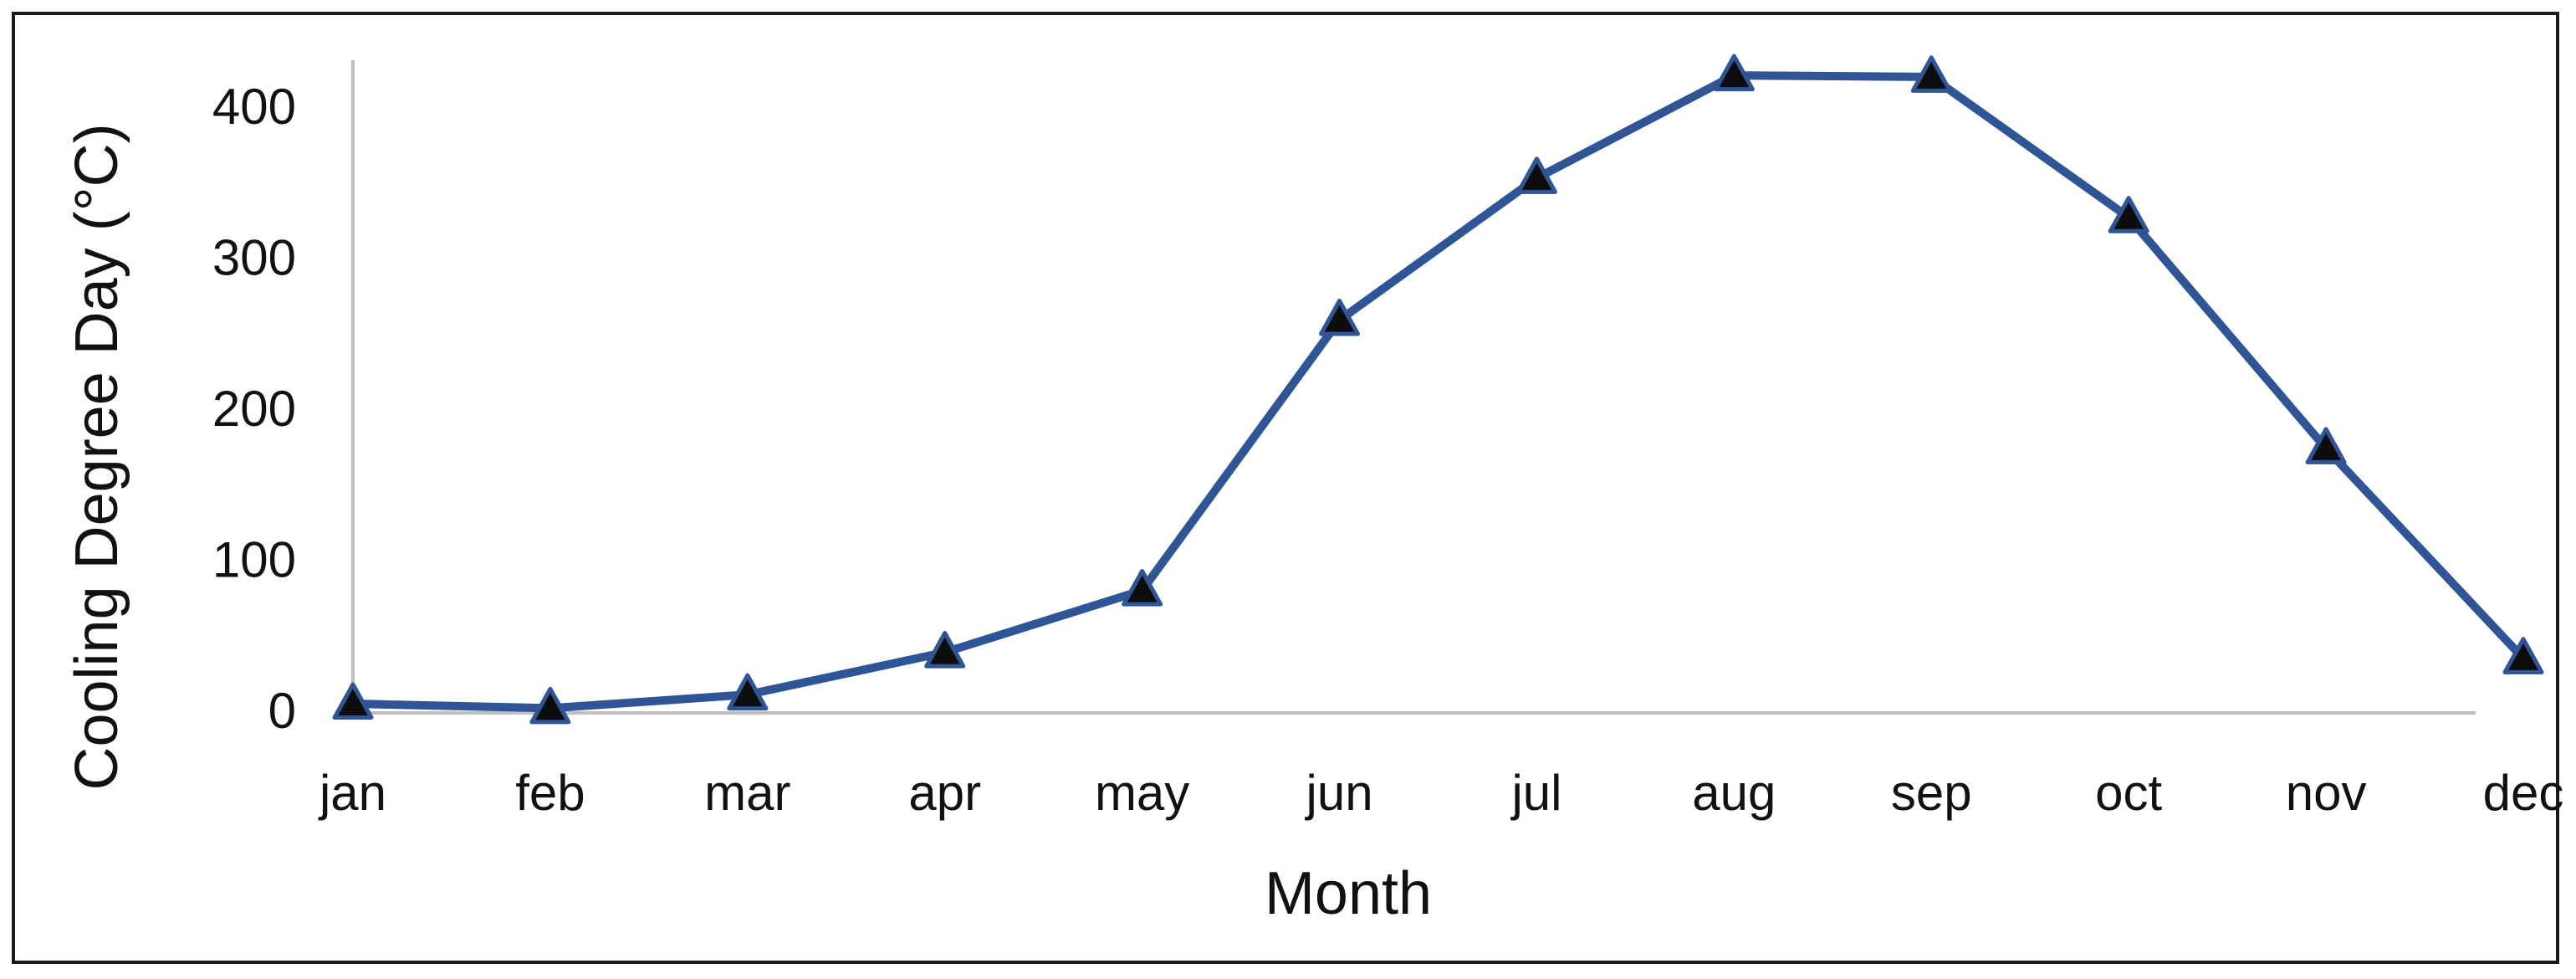 The height and width of the screenshot is (979, 2576). Describe the element at coordinates (1339, 793) in the screenshot. I see `x-tick-label-jun: jun` at that location.